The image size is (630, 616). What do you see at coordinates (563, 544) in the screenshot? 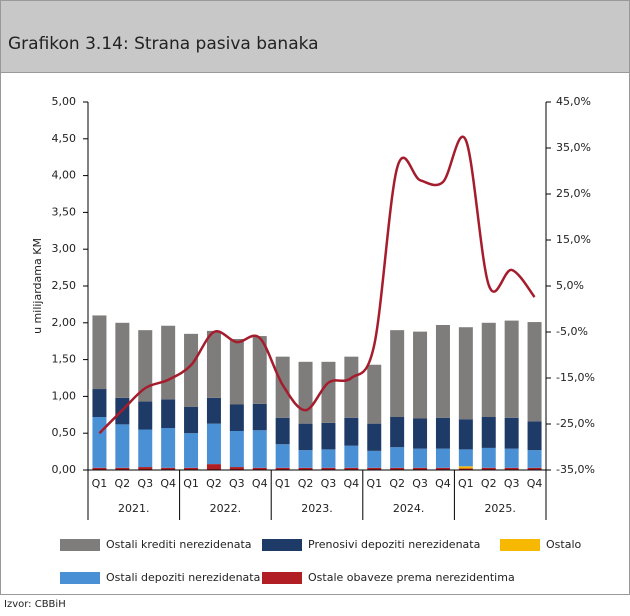
I see `legend-label: Ostalo` at bounding box center [563, 544].